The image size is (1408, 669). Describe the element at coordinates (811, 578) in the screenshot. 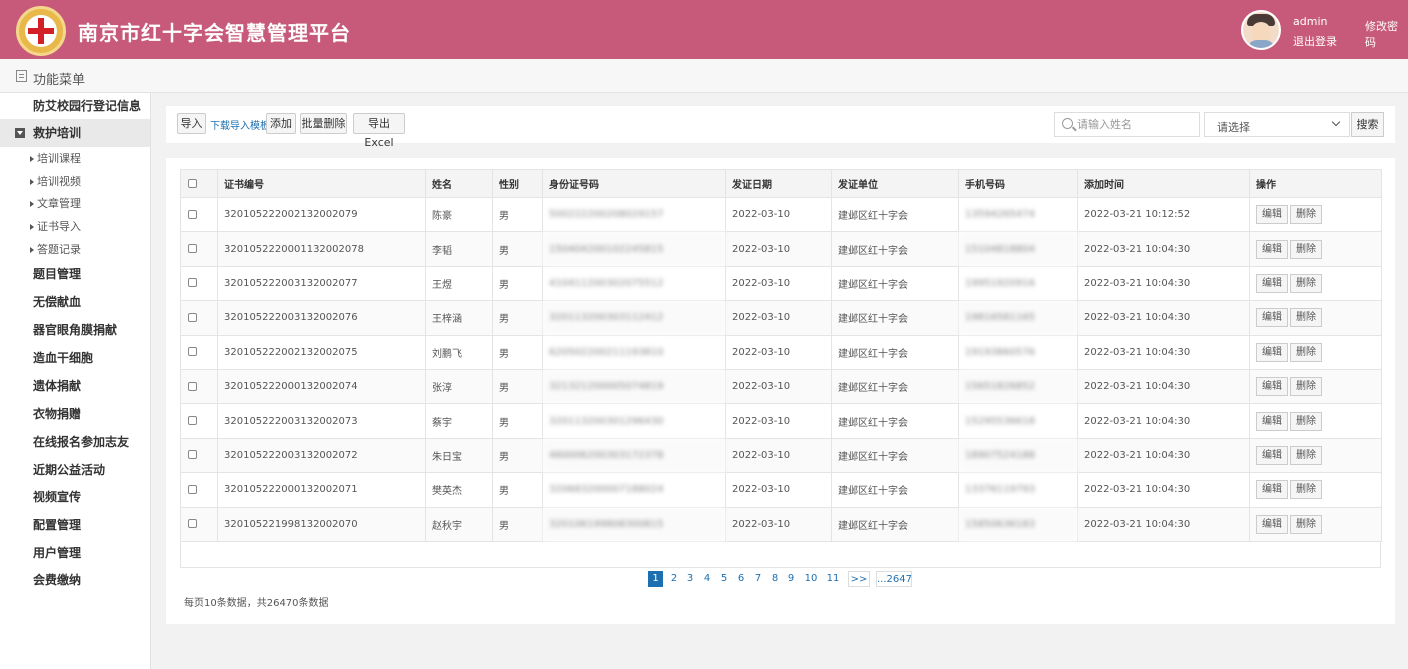

I see `page-10: 10` at that location.